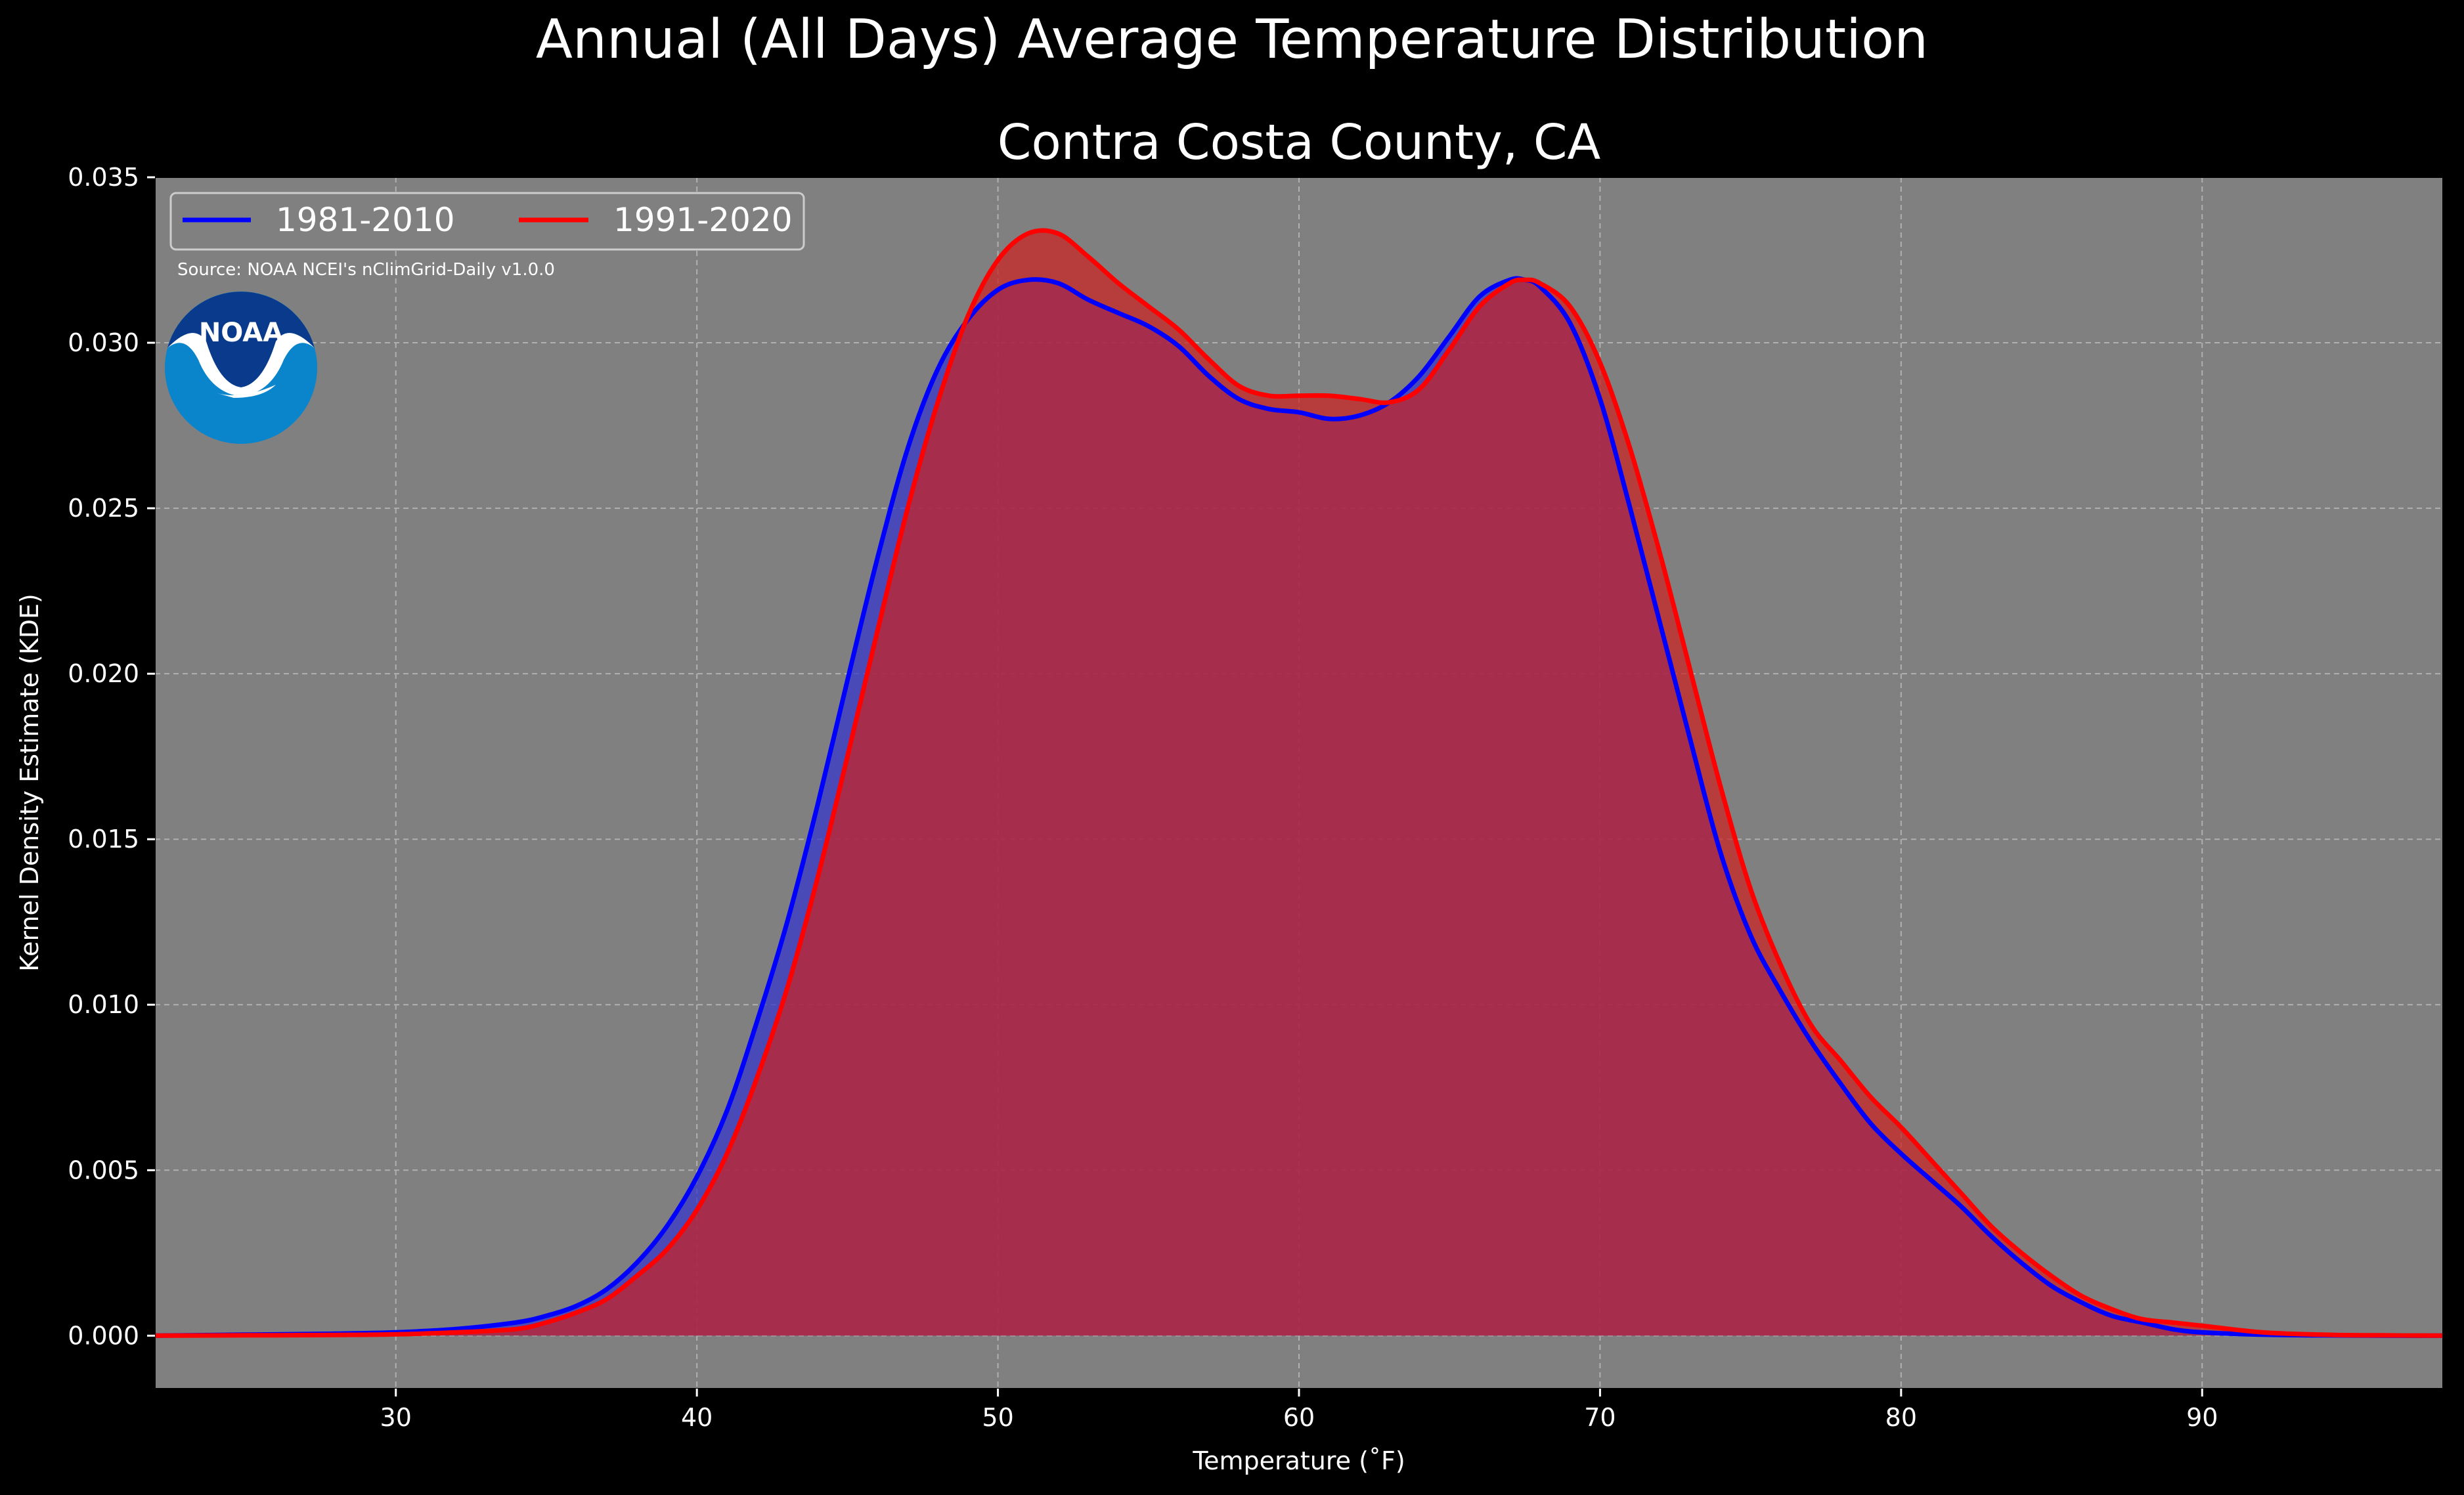  Describe the element at coordinates (365, 220) in the screenshot. I see `legend-label-1981-2010: 1981-2010` at that location.